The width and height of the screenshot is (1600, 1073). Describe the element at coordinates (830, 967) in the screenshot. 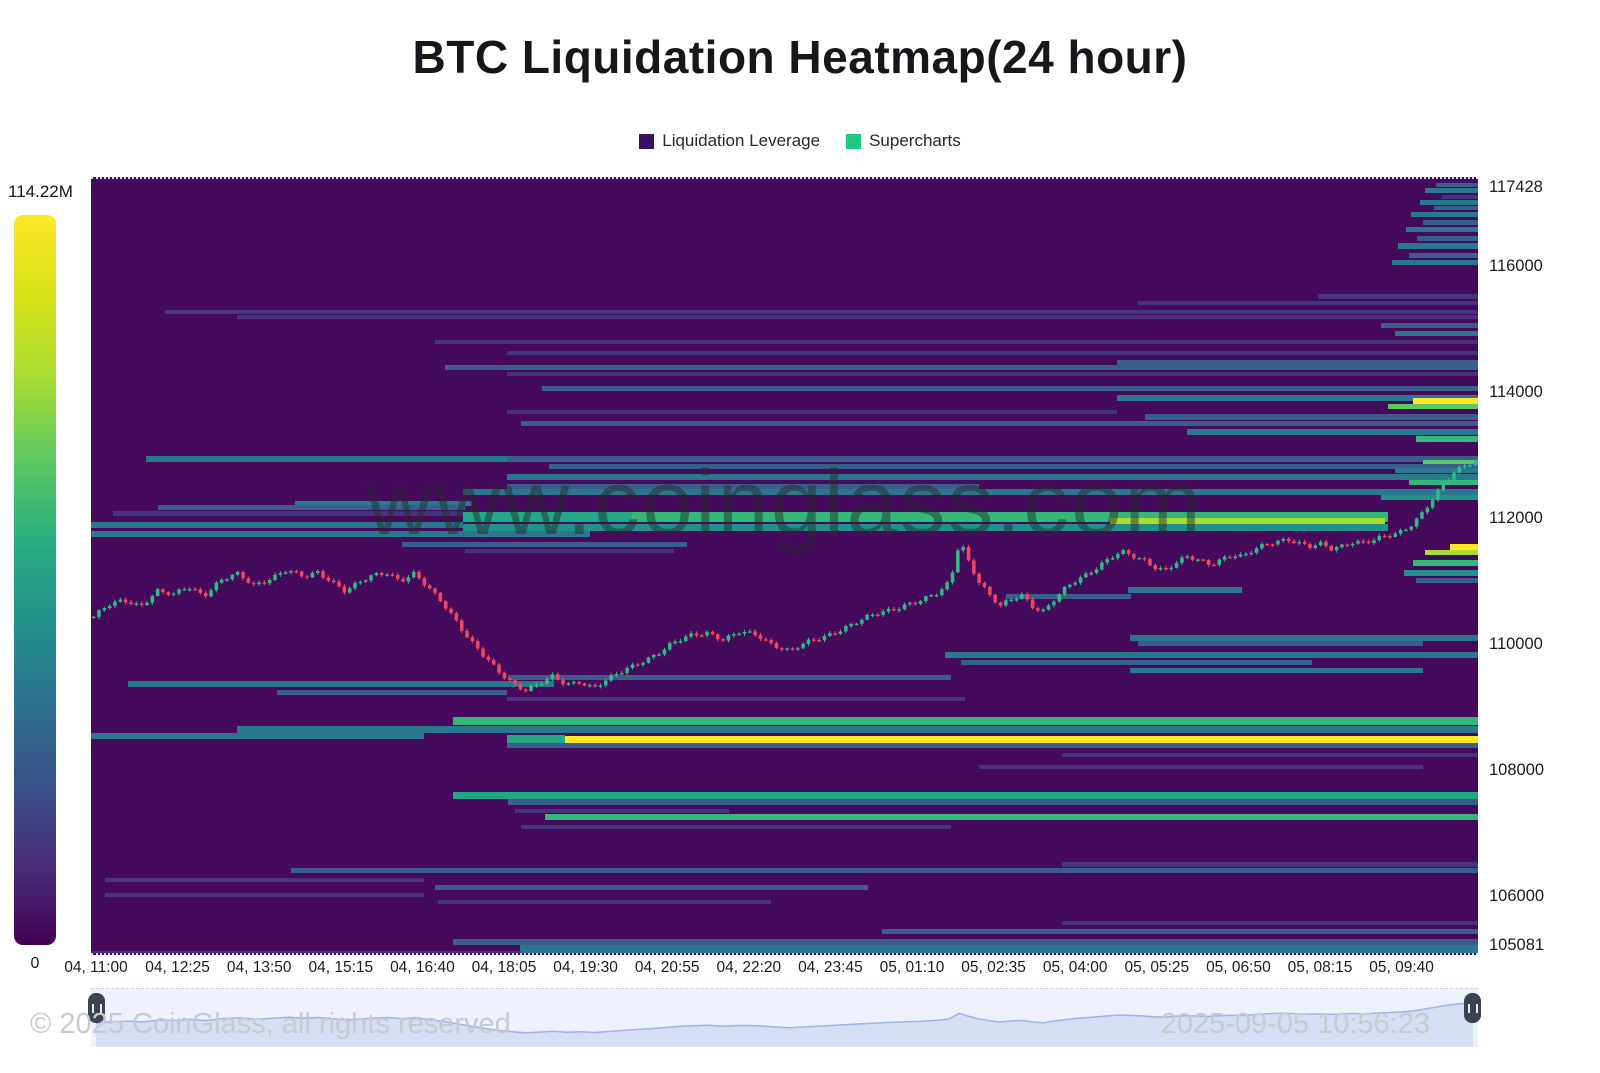

I see `time-tick-label: 04, 23:45` at that location.